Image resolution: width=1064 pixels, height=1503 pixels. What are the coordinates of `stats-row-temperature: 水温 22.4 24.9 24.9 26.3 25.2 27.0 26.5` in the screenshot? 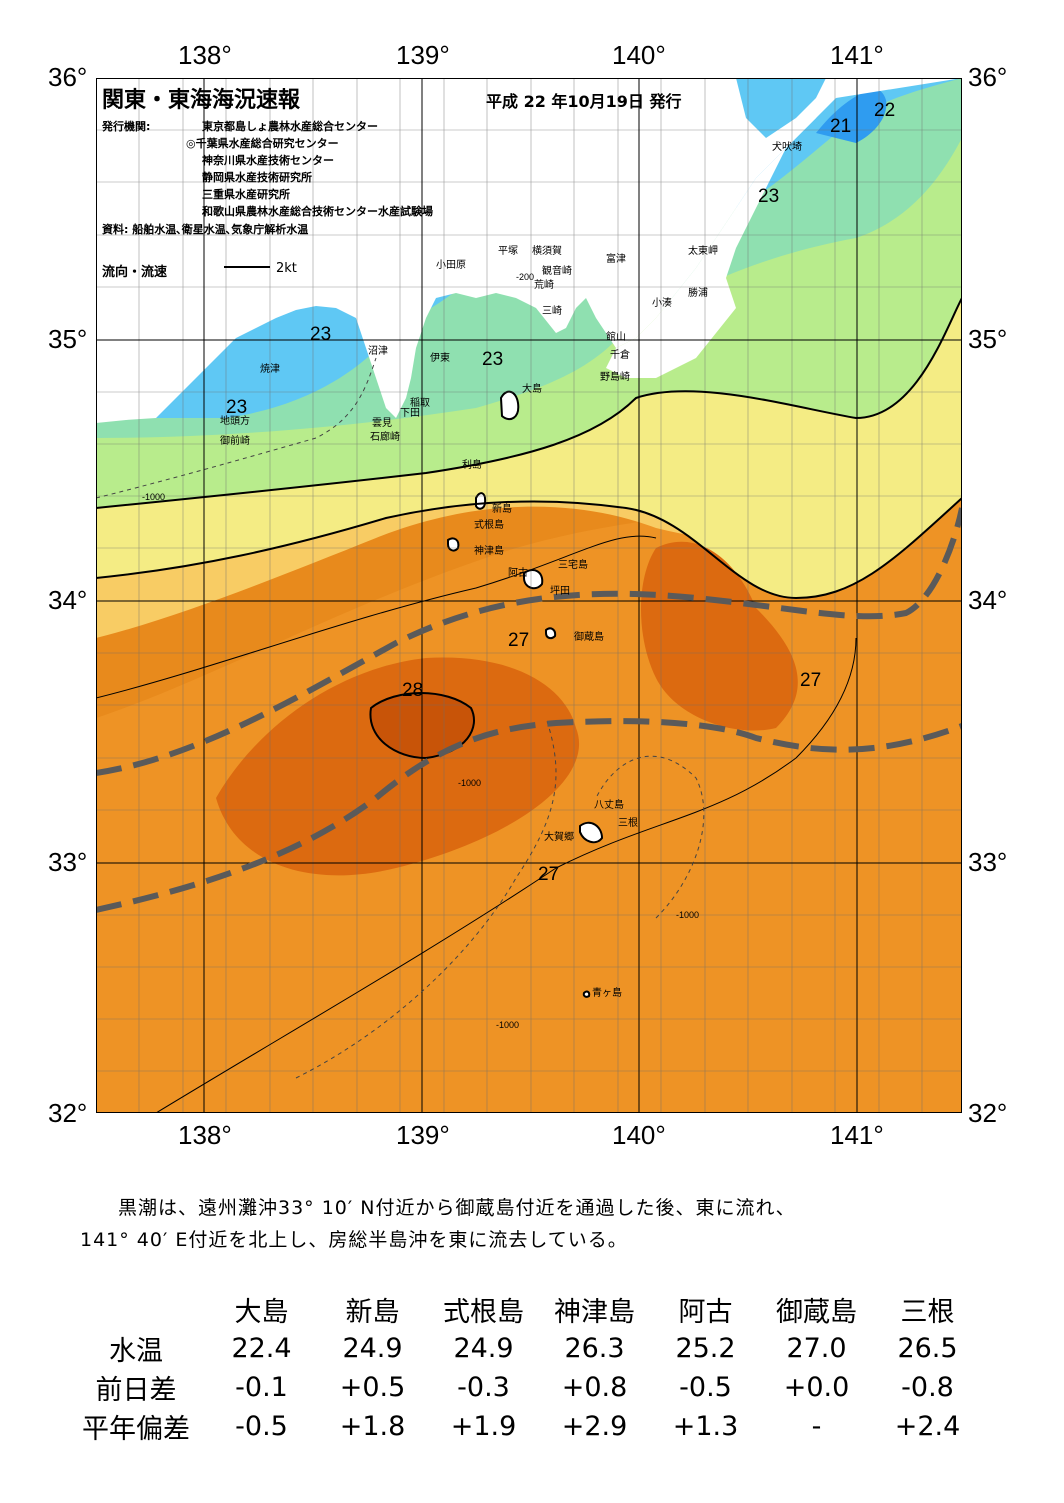 It's located at (524, 1348).